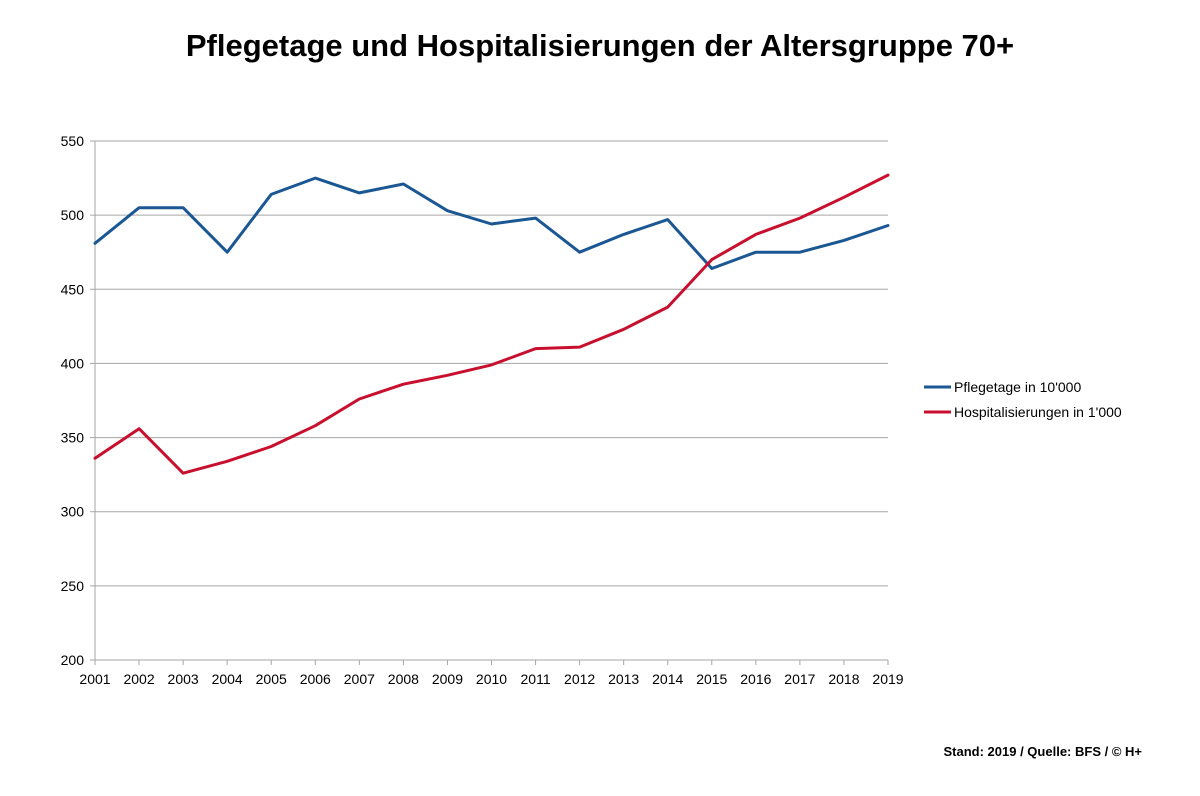 Image resolution: width=1200 pixels, height=796 pixels. Describe the element at coordinates (447, 679) in the screenshot. I see `x-tick-label: 2009` at that location.